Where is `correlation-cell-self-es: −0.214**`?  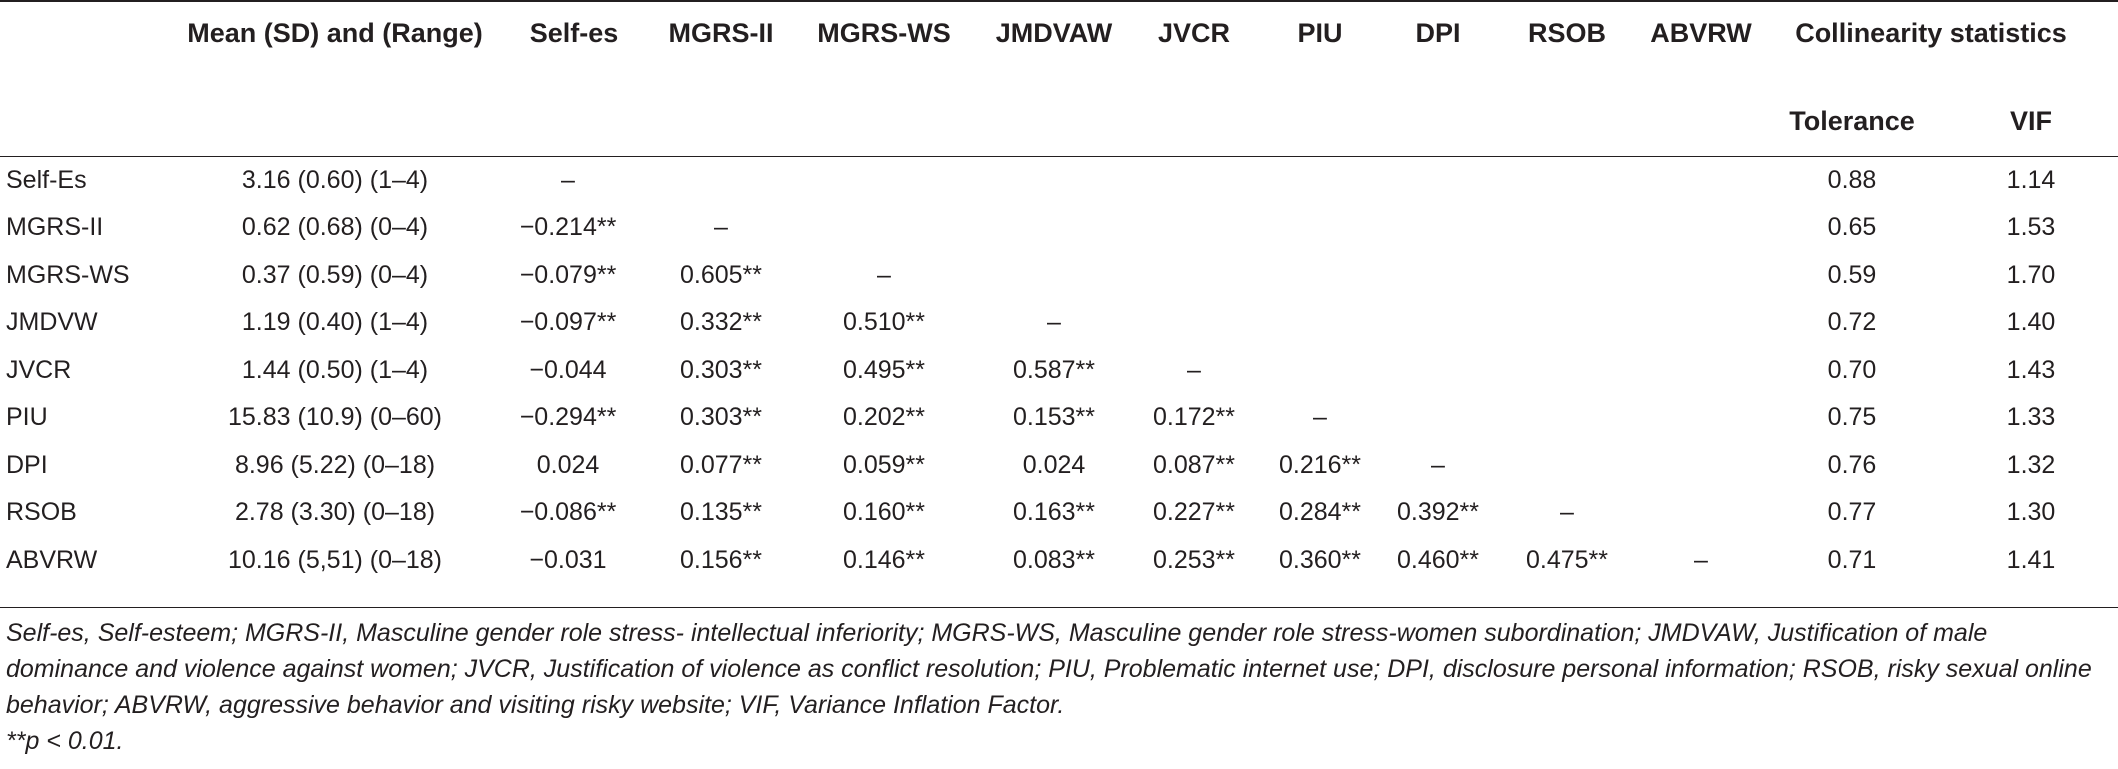
correlation-cell-self-es: −0.214** is located at coordinates (568, 227).